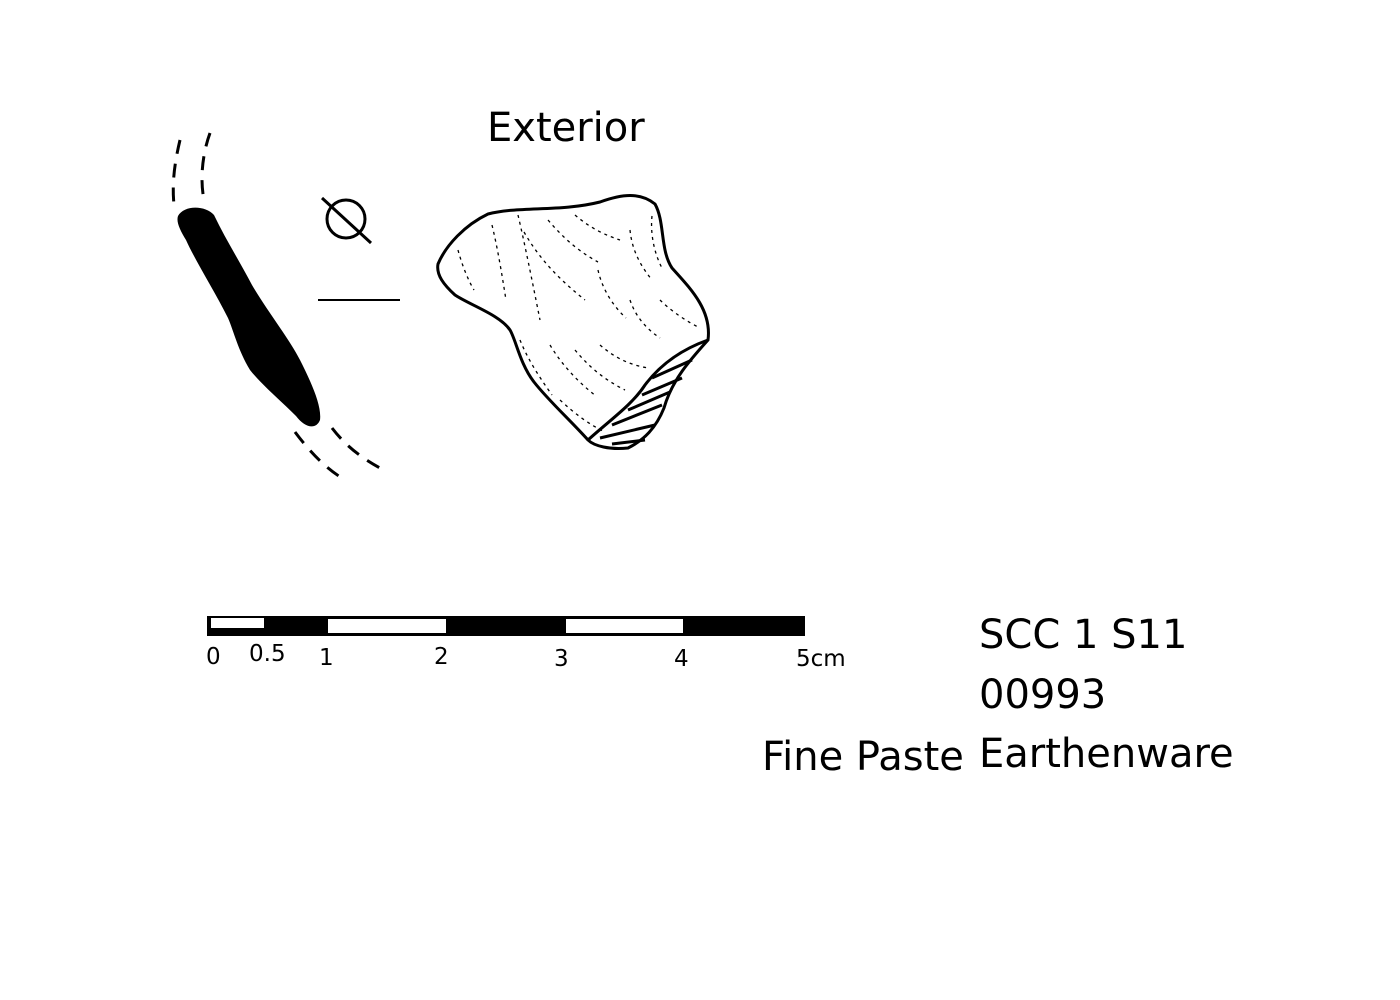 The image size is (1400, 1000). What do you see at coordinates (441, 657) in the screenshot?
I see `scale-tick-label: 2` at bounding box center [441, 657].